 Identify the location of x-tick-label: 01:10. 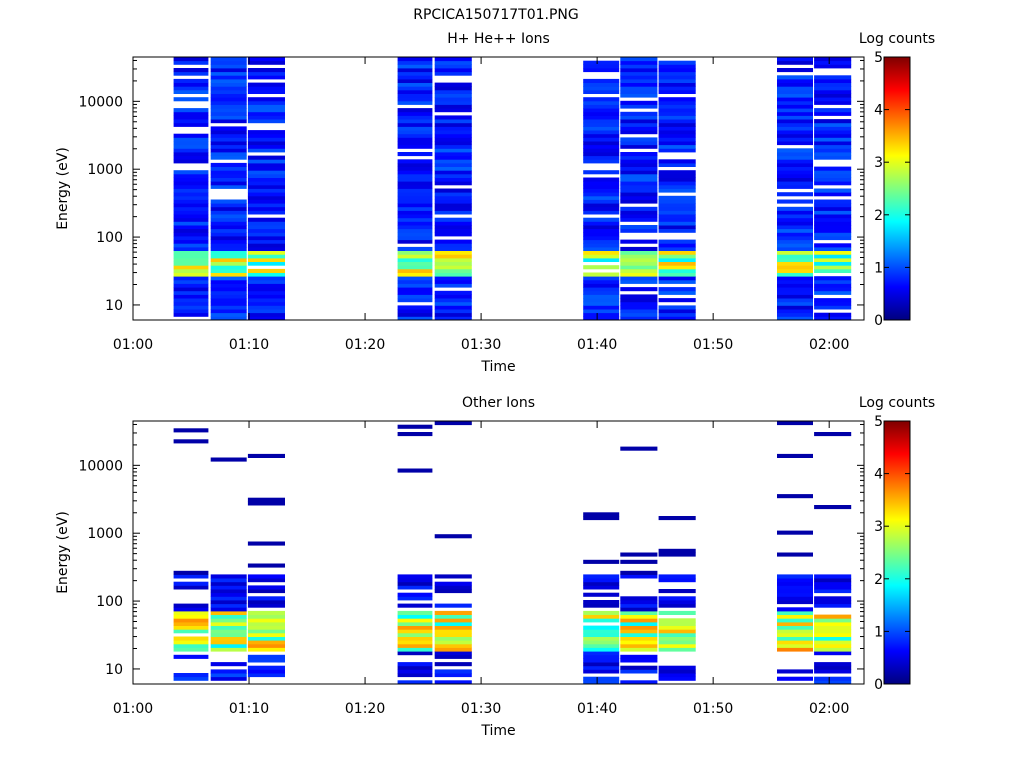
(249, 709).